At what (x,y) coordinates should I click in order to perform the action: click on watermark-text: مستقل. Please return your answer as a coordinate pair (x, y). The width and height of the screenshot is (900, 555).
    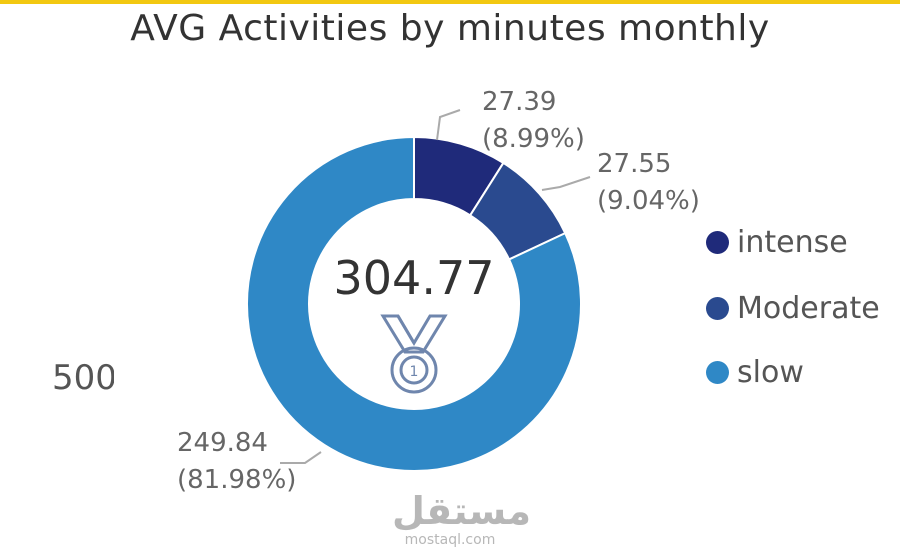
    Looking at the image, I should click on (461, 511).